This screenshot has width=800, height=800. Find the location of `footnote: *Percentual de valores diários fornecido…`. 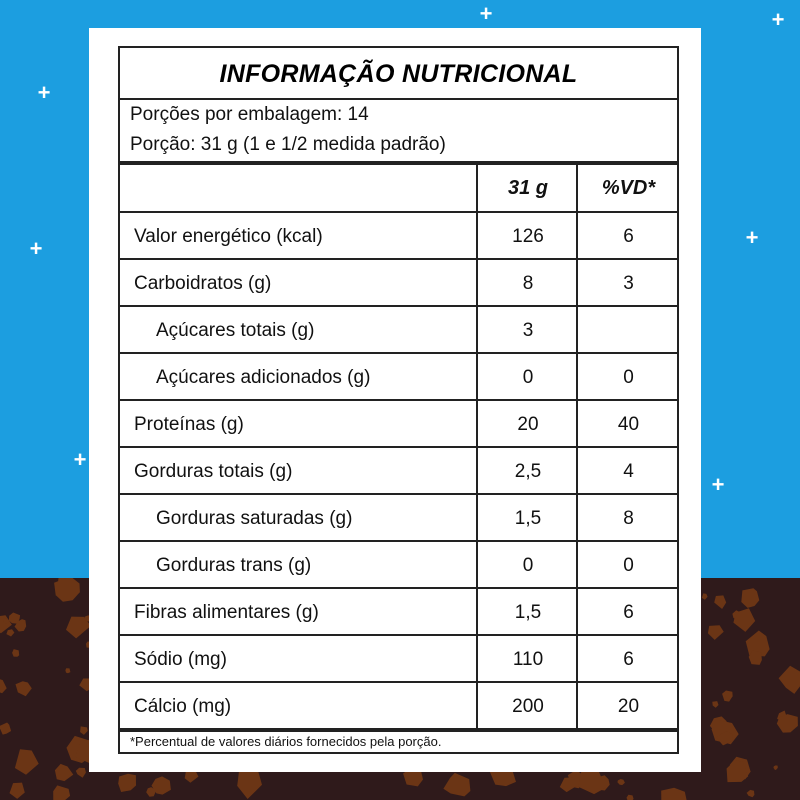

footnote: *Percentual de valores diários fornecido… is located at coordinates (286, 741).